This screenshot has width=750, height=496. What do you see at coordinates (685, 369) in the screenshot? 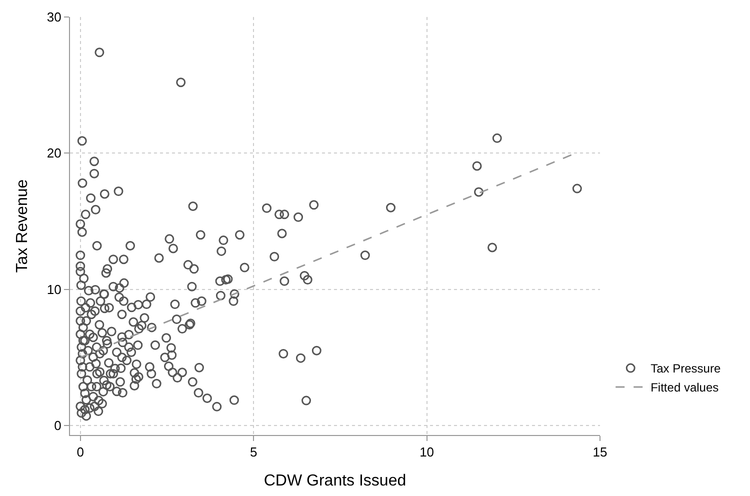
I see `legend-label: Tax Pressure` at bounding box center [685, 369].